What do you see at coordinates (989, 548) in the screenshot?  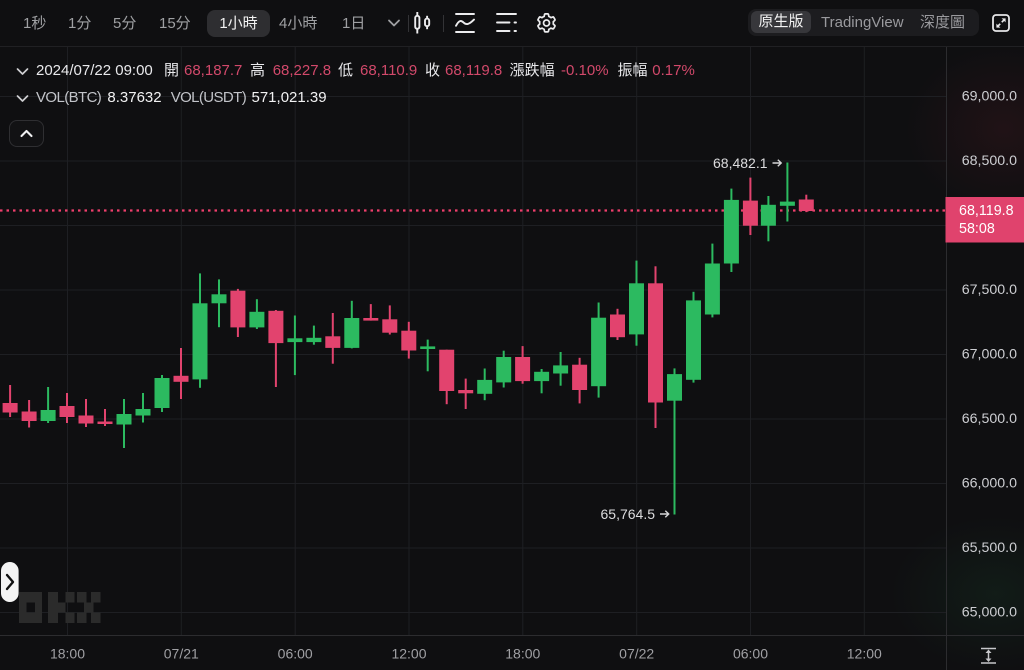 I see `svg-text: 65,500.0` at bounding box center [989, 548].